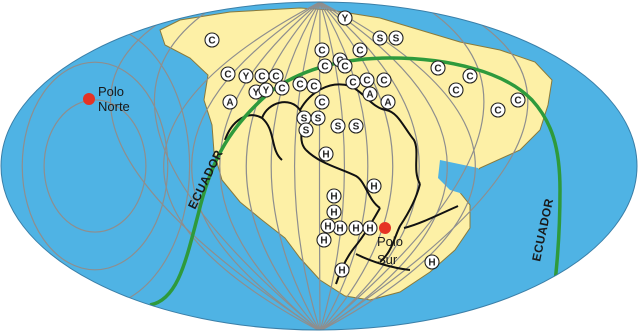 The image size is (638, 331). I want to click on fossil-marker-letter: A, so click(369, 95).